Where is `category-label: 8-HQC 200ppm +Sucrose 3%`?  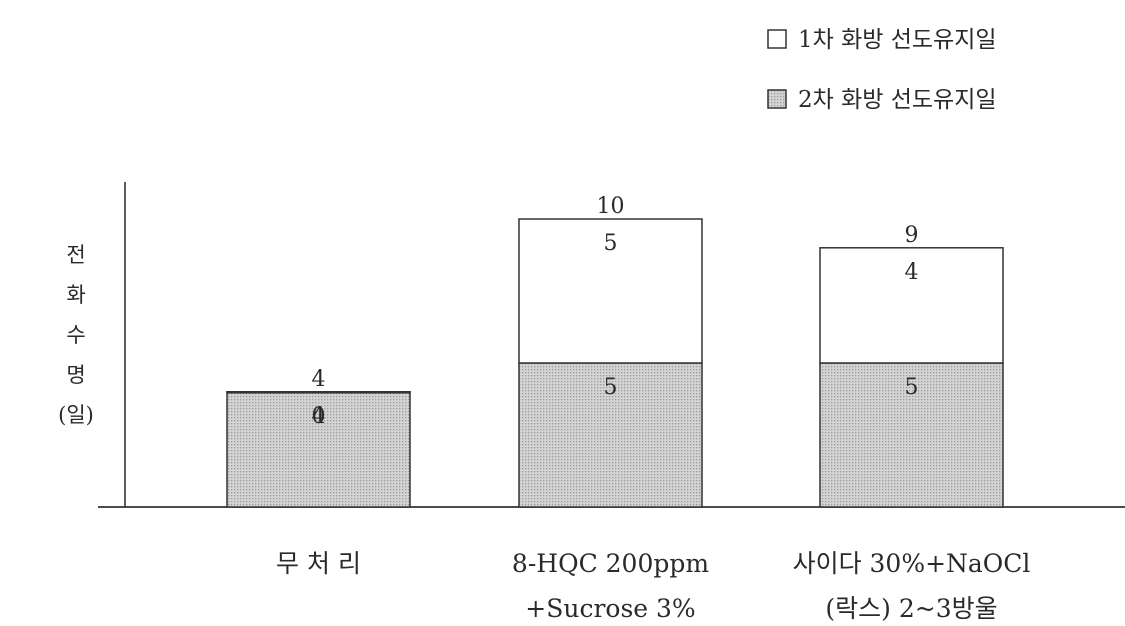
category-label: 8-HQC 200ppm +Sucrose 3% is located at coordinates (610, 586).